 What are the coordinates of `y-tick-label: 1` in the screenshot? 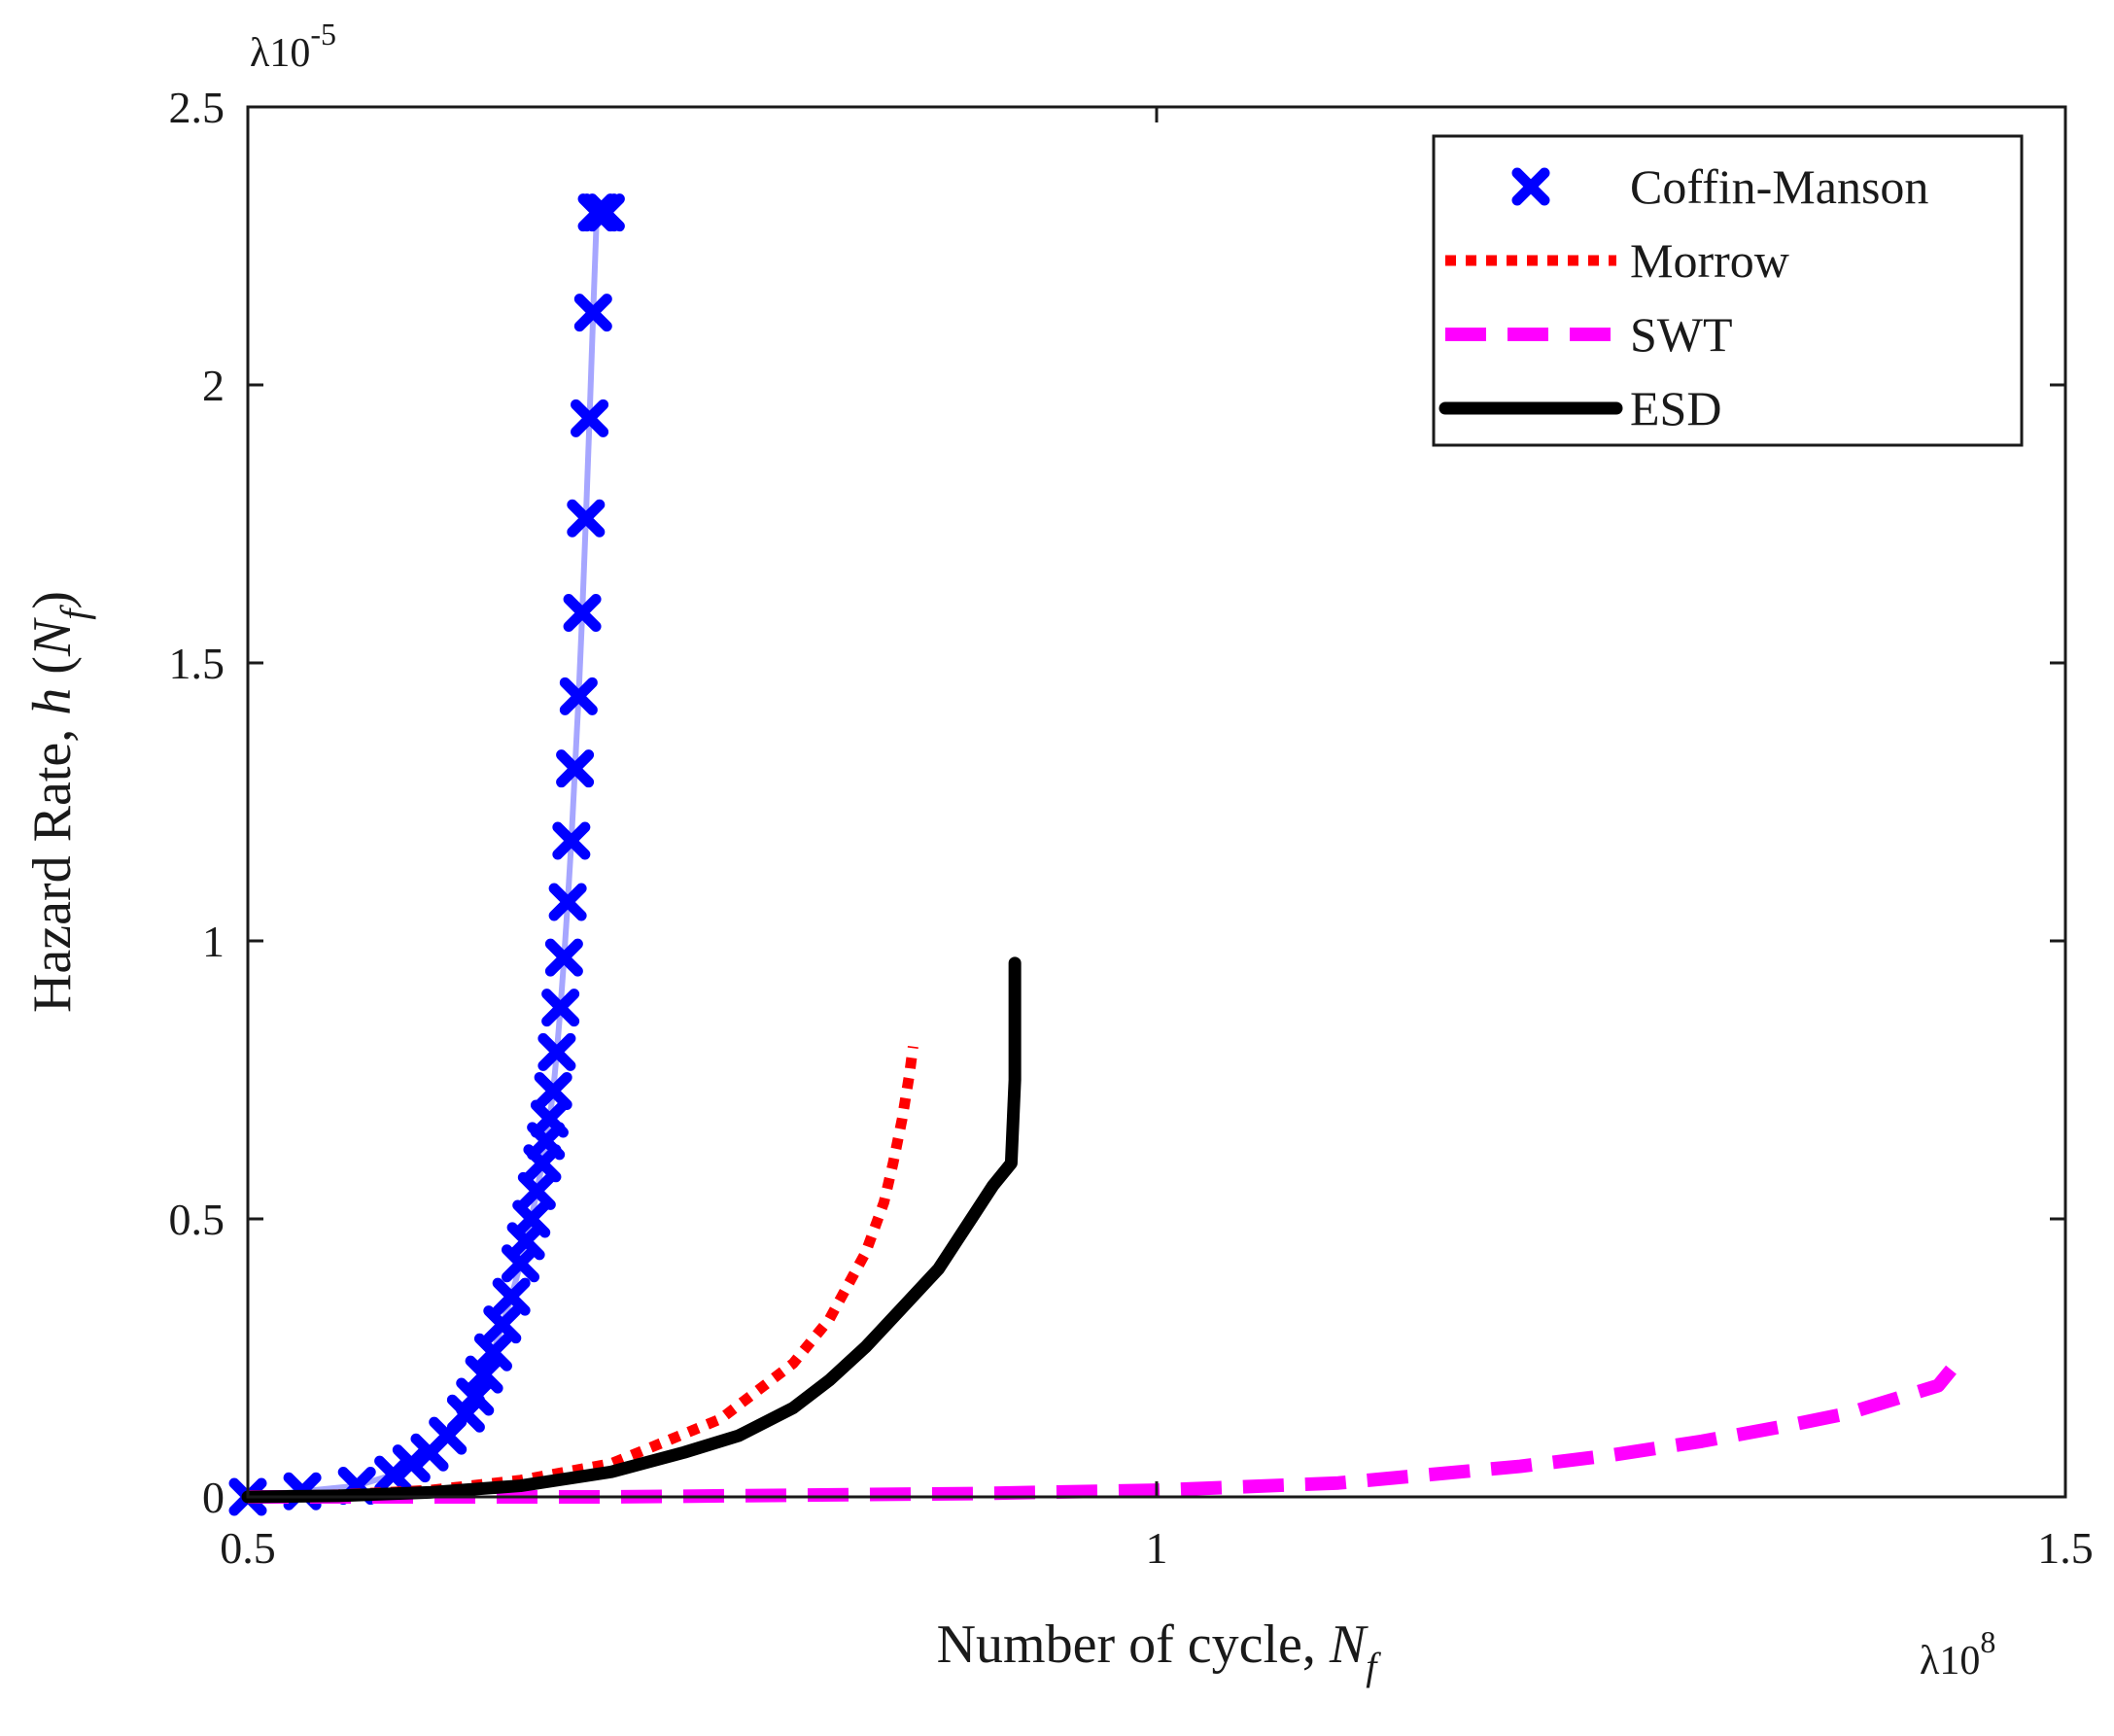 It's located at (214, 942).